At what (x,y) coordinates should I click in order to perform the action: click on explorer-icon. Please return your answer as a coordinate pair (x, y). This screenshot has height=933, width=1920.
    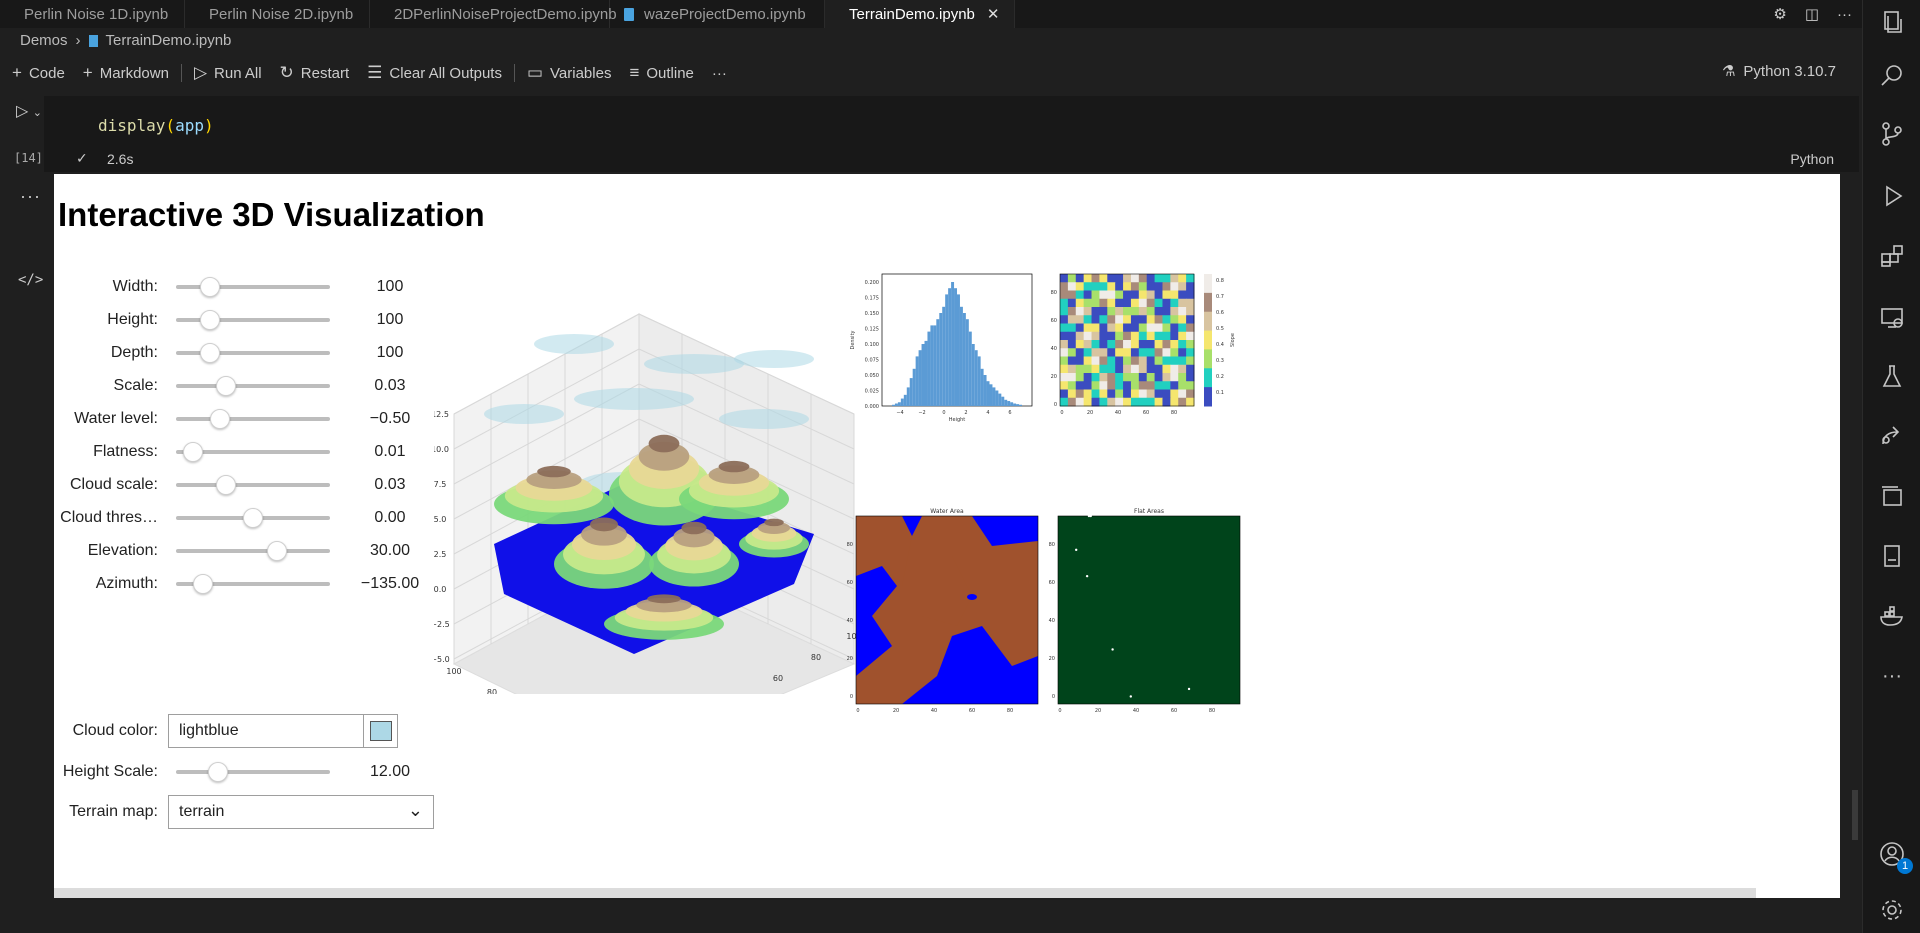
    Looking at the image, I should click on (1891, 22).